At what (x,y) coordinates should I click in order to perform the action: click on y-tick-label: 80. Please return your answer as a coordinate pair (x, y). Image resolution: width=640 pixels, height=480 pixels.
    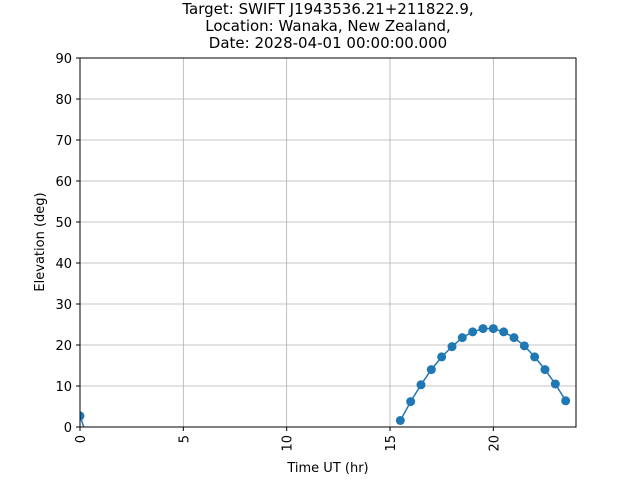
    Looking at the image, I should click on (63, 100).